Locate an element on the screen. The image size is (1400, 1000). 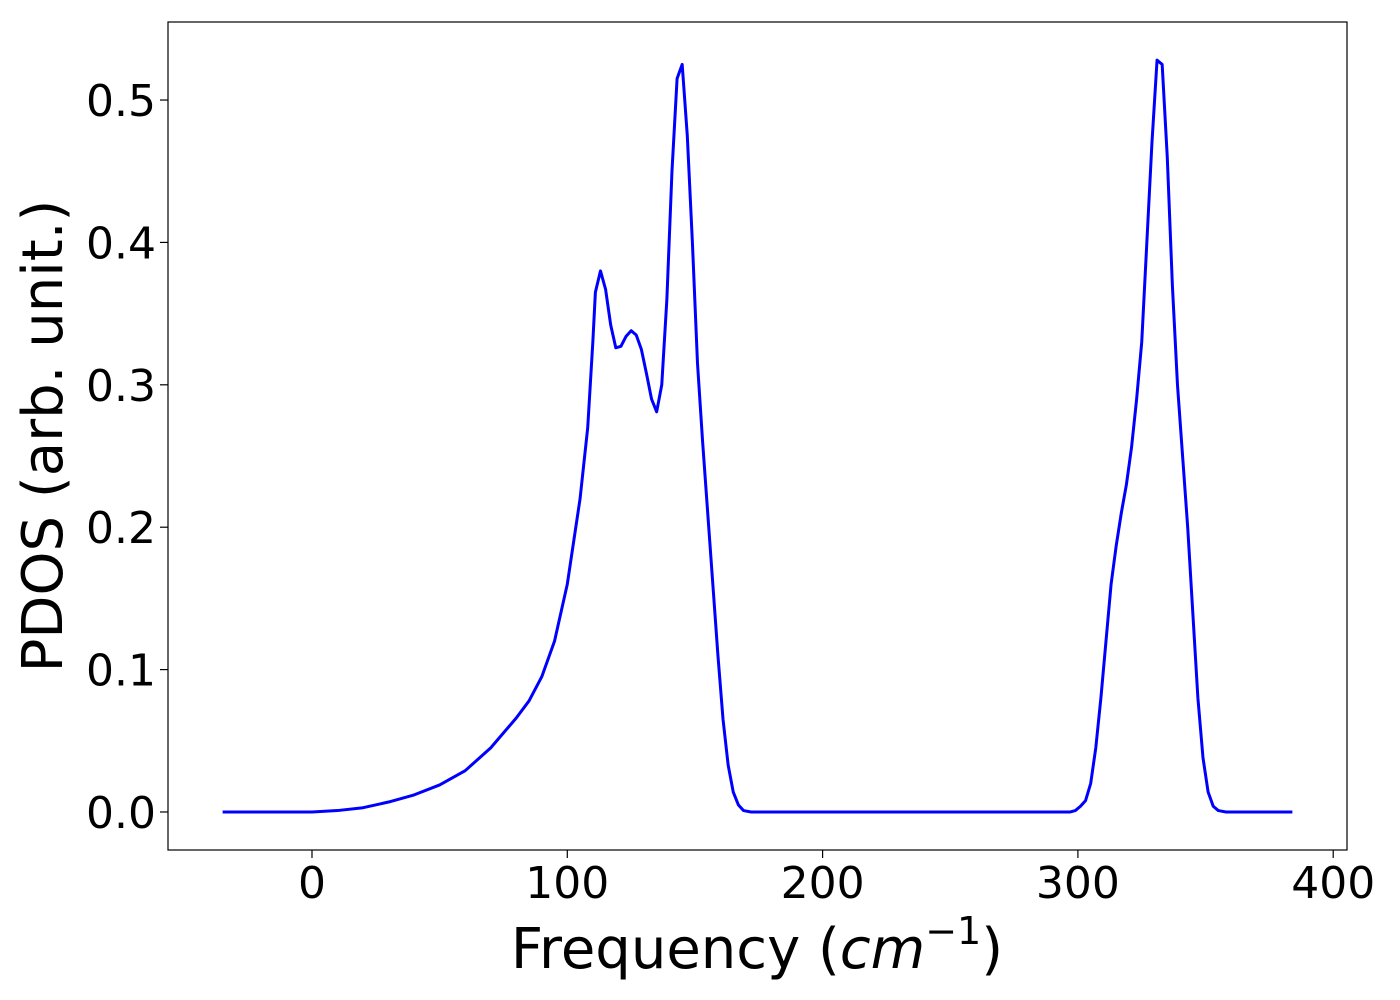
y-tick-label: 0.4 is located at coordinates (121, 243).